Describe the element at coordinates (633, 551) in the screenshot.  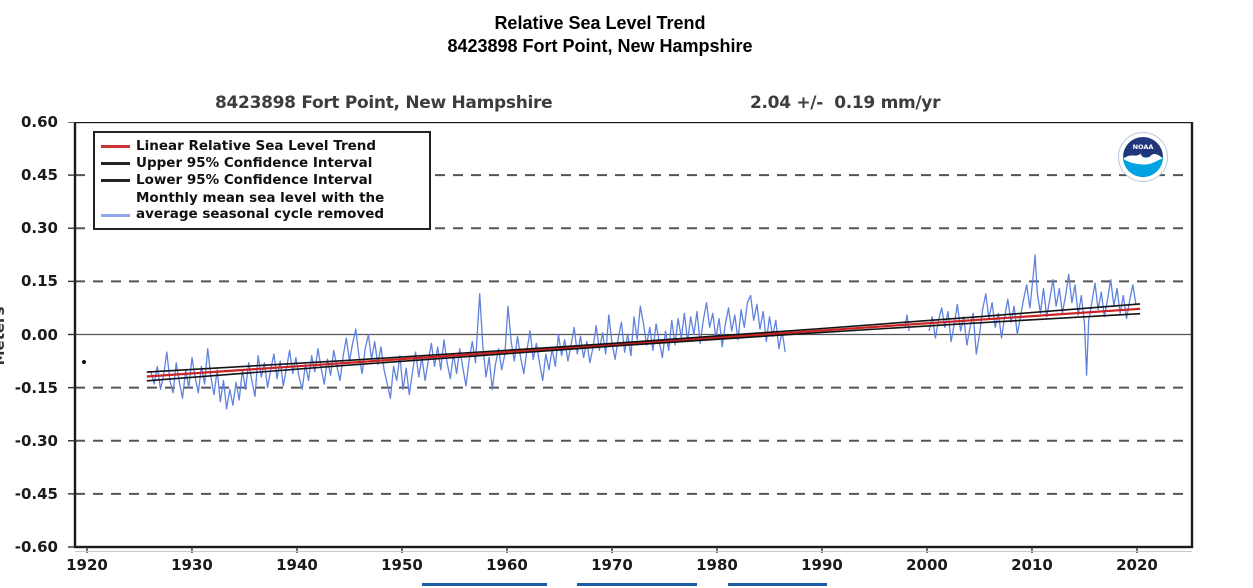
I see `axis-shadow-line` at that location.